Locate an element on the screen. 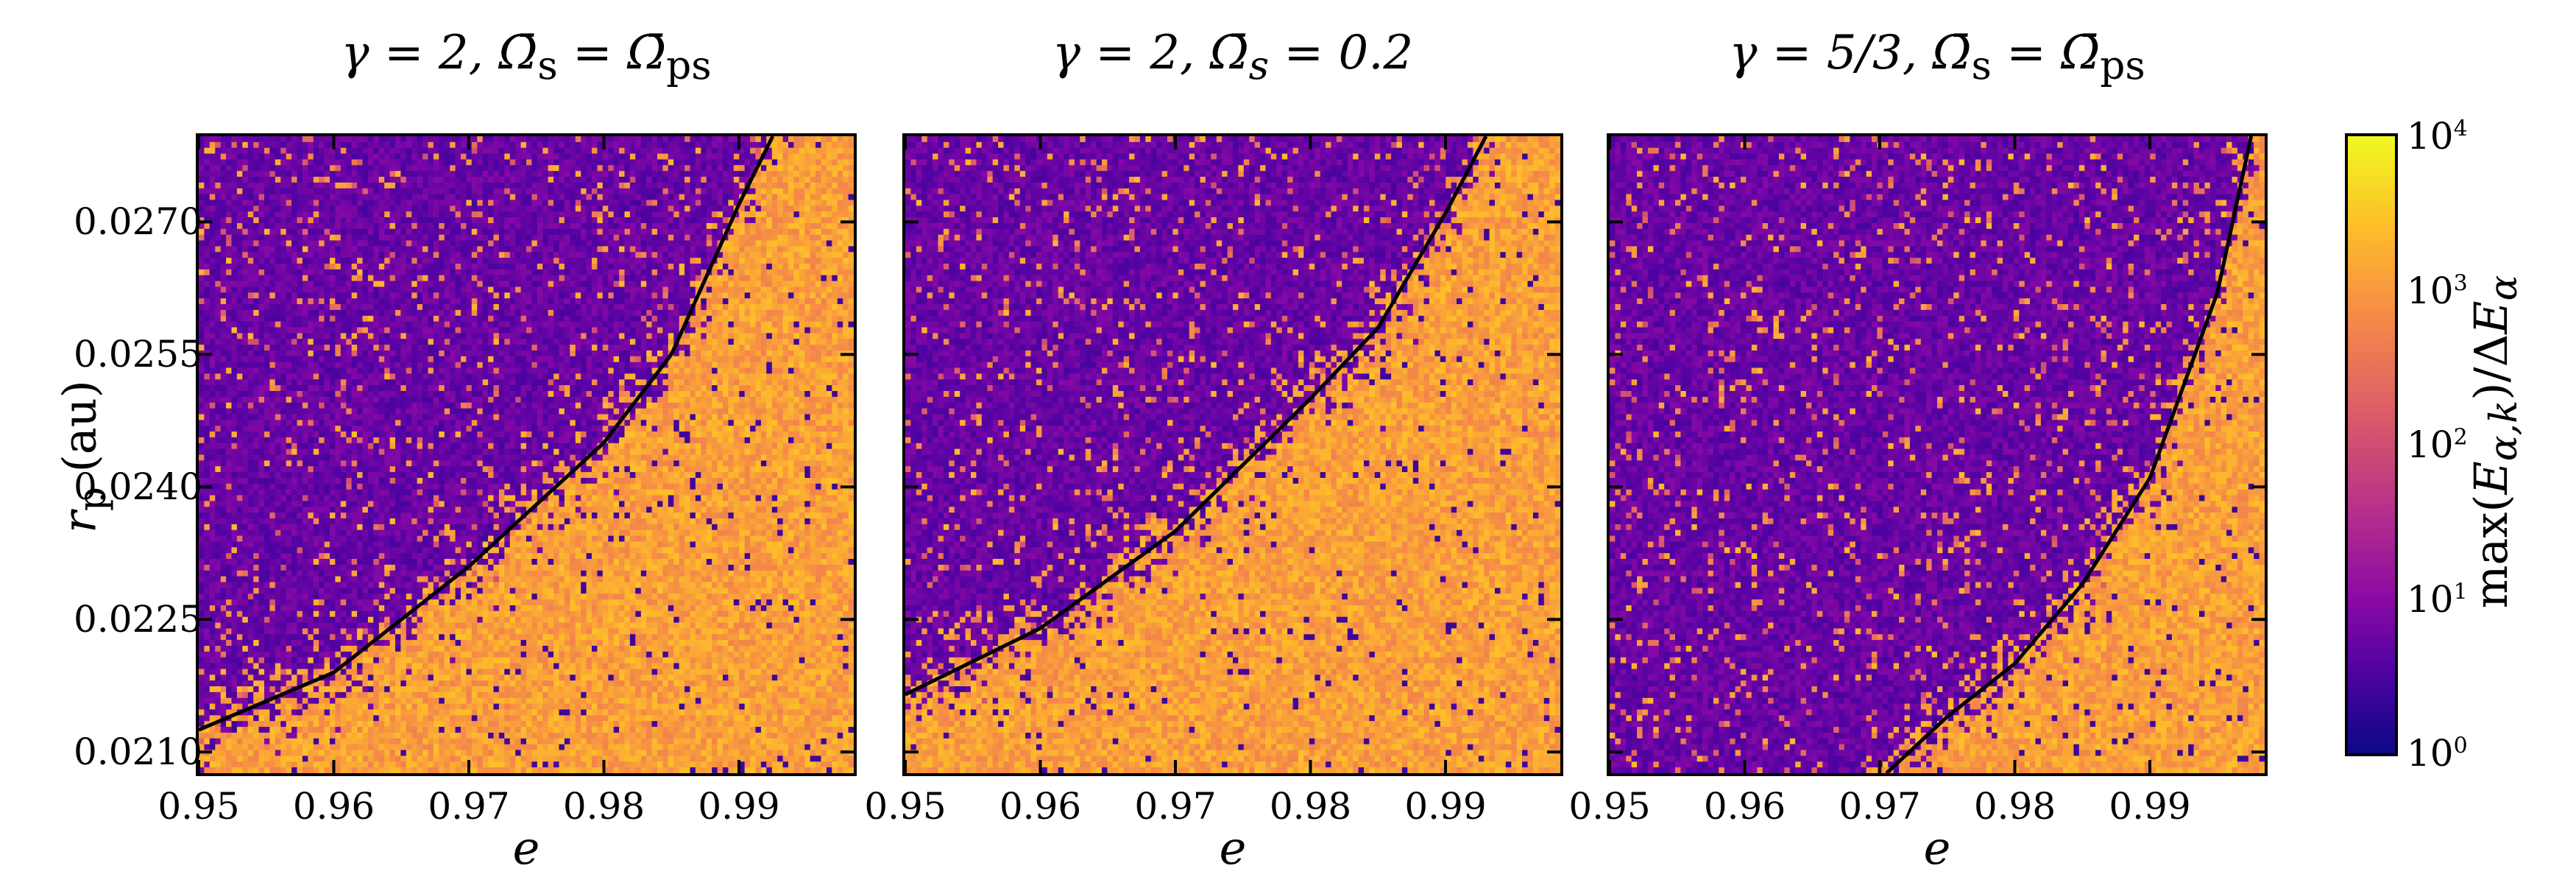 The height and width of the screenshot is (877, 2576). panel-title-1: γ = 2, Ω̄s = Ω̄ps is located at coordinates (526, 57).